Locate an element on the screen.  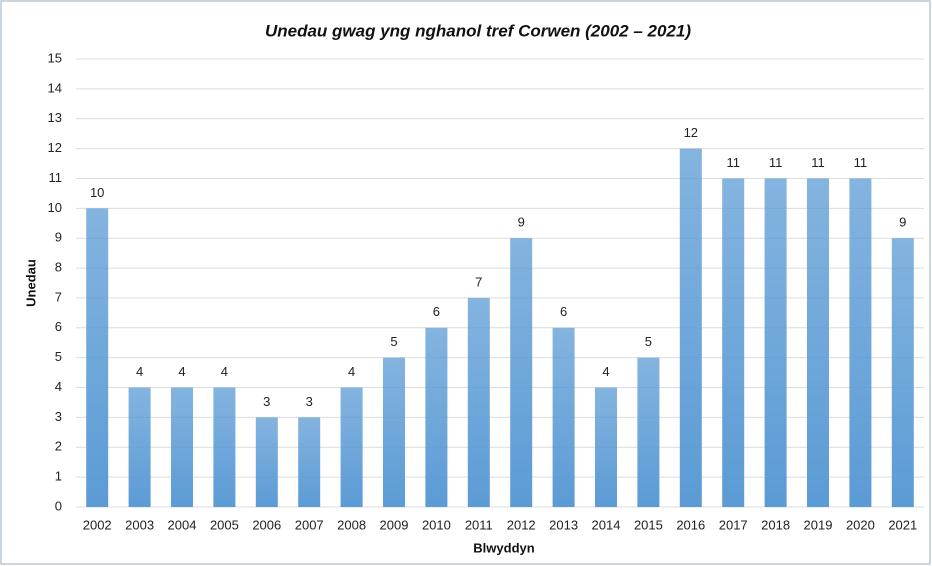
x-tick-label: 2018 is located at coordinates (775, 524).